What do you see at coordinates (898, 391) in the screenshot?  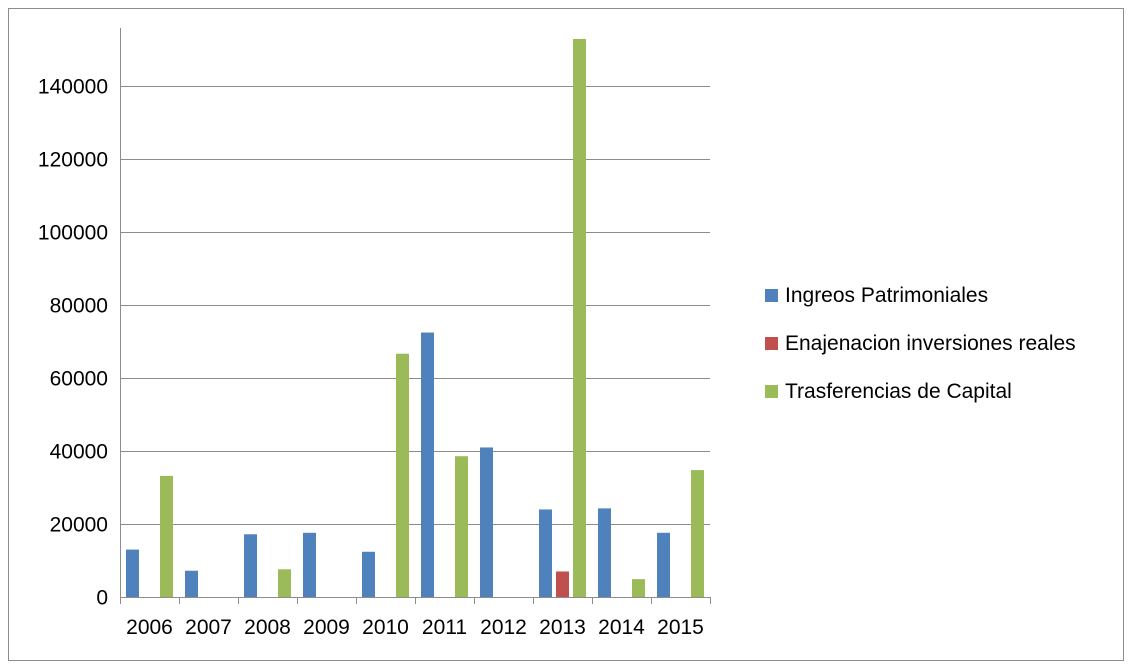 I see `legend-label: Trasferencias de Capital` at bounding box center [898, 391].